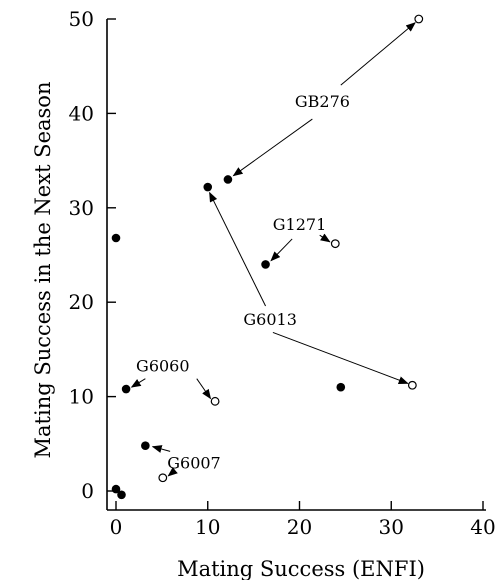 The image size is (503, 580). Describe the element at coordinates (81, 19) in the screenshot. I see `y-tick-label: 50` at that location.